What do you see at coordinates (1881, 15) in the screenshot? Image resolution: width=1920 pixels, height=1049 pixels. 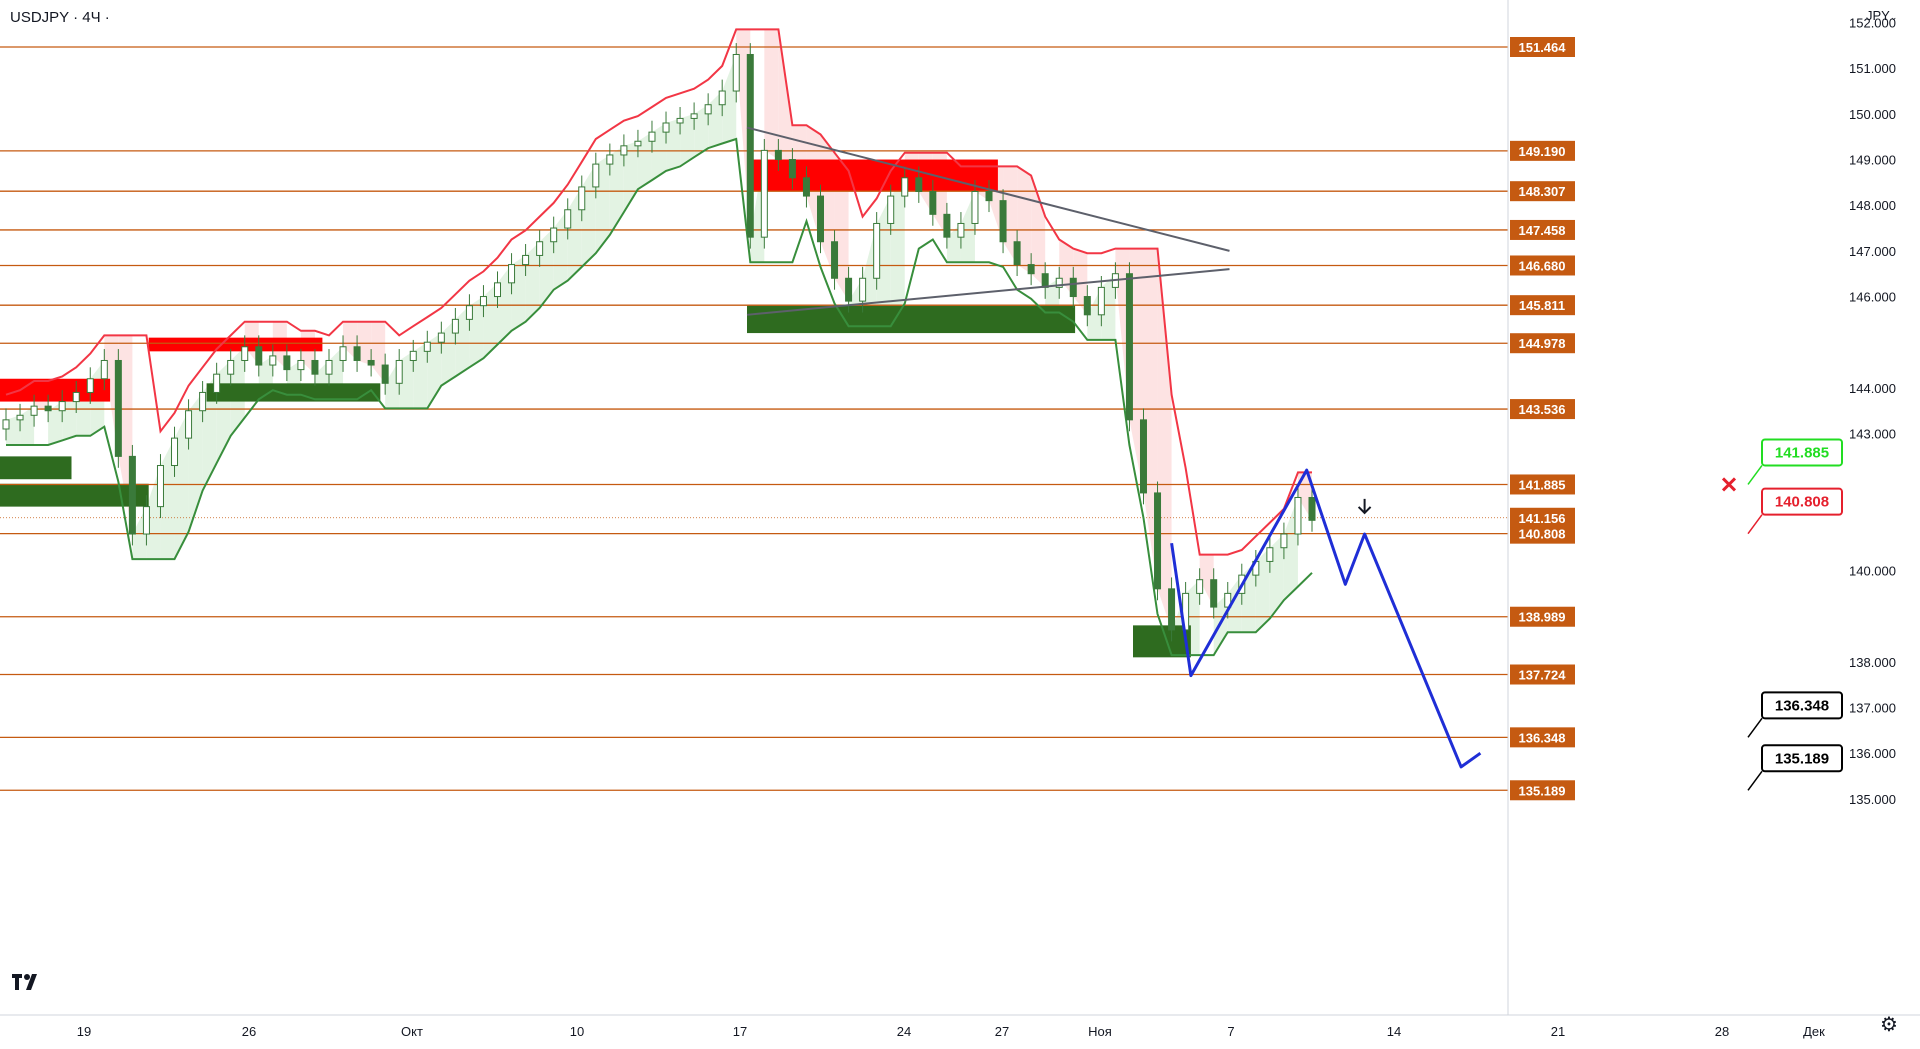 I see `currency-selector: JPY⌄` at bounding box center [1881, 15].